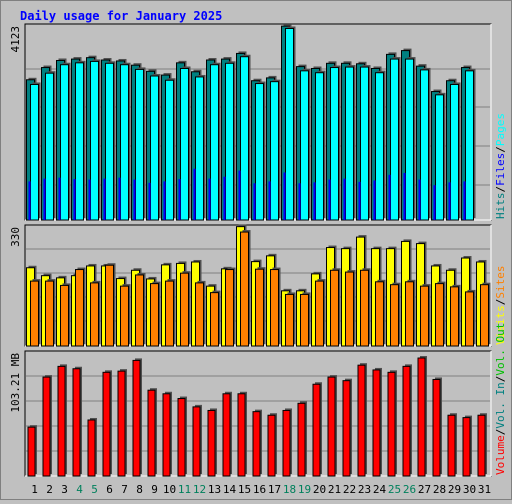 The height and width of the screenshot is (504, 512). Describe the element at coordinates (500, 282) in the screenshot. I see `legend-entry: Sites` at that location.